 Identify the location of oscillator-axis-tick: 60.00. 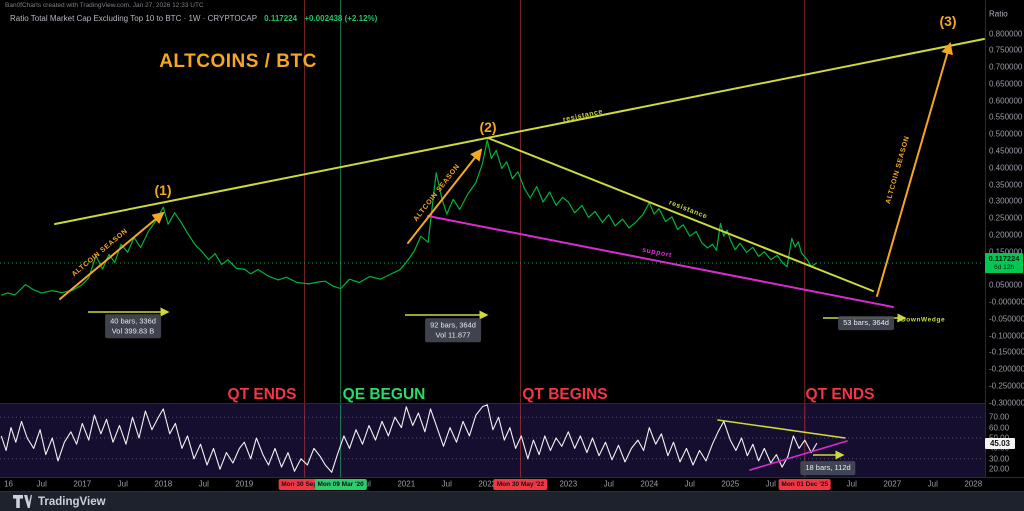
(999, 428).